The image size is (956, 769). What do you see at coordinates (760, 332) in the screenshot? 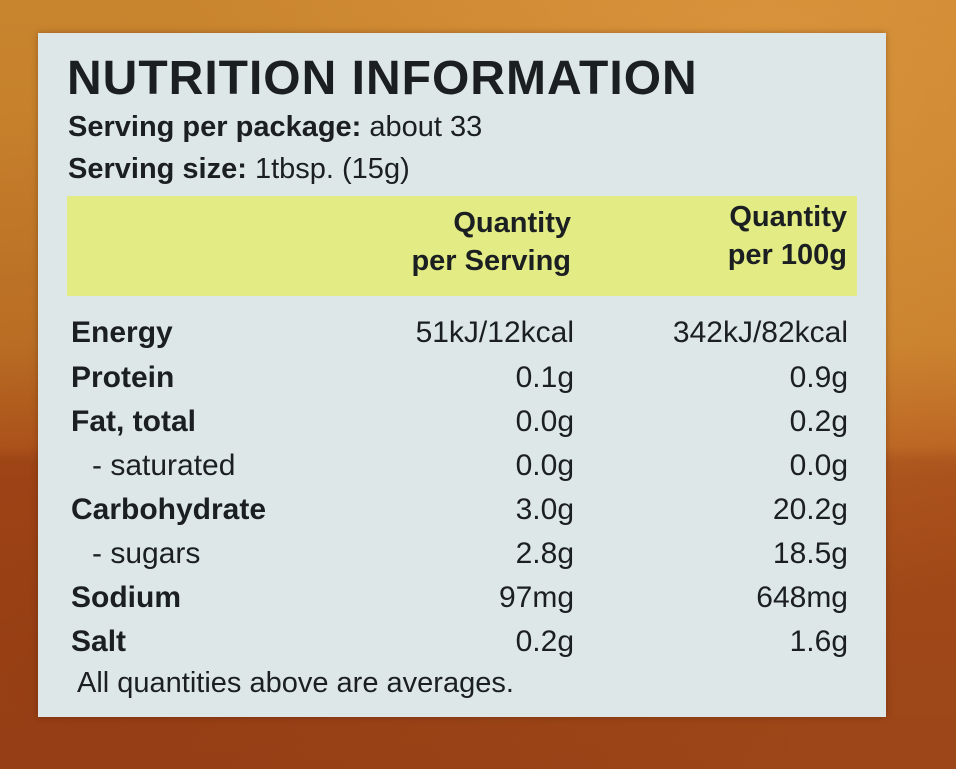
I see `per-100g-value: 342kJ/82kcal` at bounding box center [760, 332].